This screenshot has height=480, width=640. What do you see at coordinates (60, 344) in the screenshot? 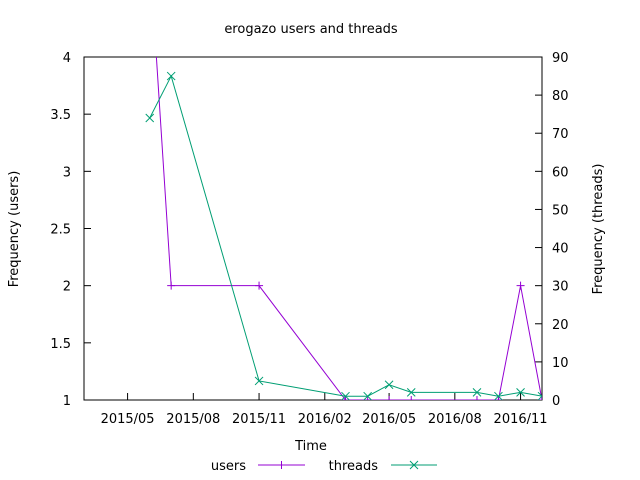
I see `y-left-tick-label: 1.5` at bounding box center [60, 344].